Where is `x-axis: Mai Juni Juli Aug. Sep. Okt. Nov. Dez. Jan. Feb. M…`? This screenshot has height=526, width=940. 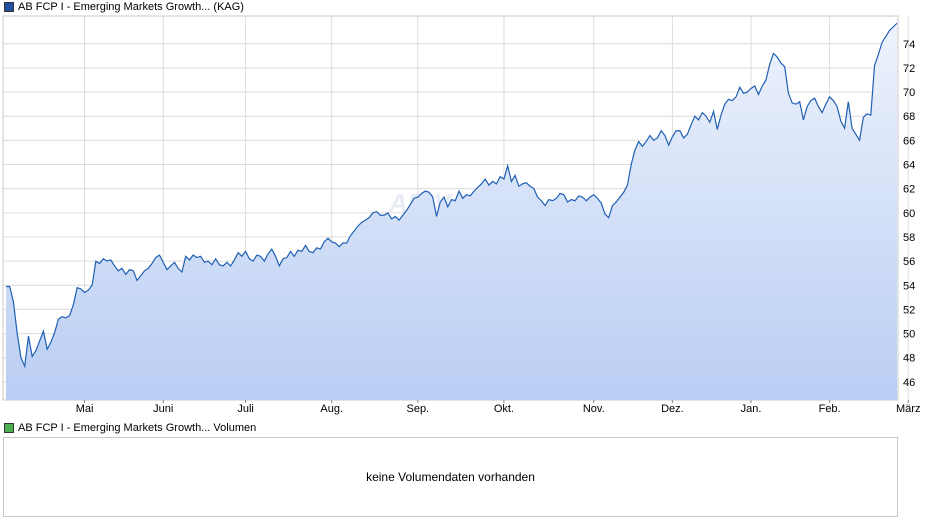
x-axis: Mai Juni Juli Aug. Sep. Okt. Nov. Dez. Jan. Feb. M… is located at coordinates (498, 407).